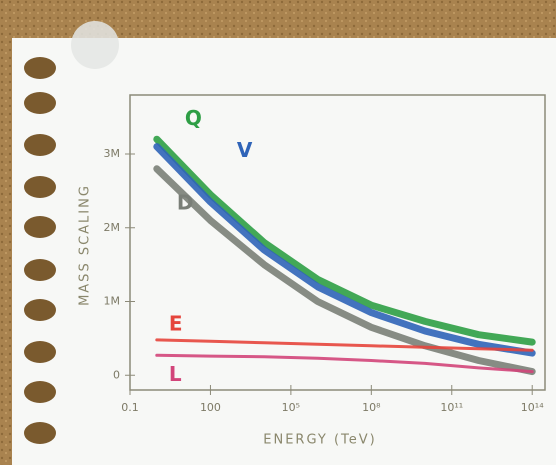 The height and width of the screenshot is (465, 556). What do you see at coordinates (291, 407) in the screenshot?
I see `x-tick-label: 10⁵` at bounding box center [291, 407].